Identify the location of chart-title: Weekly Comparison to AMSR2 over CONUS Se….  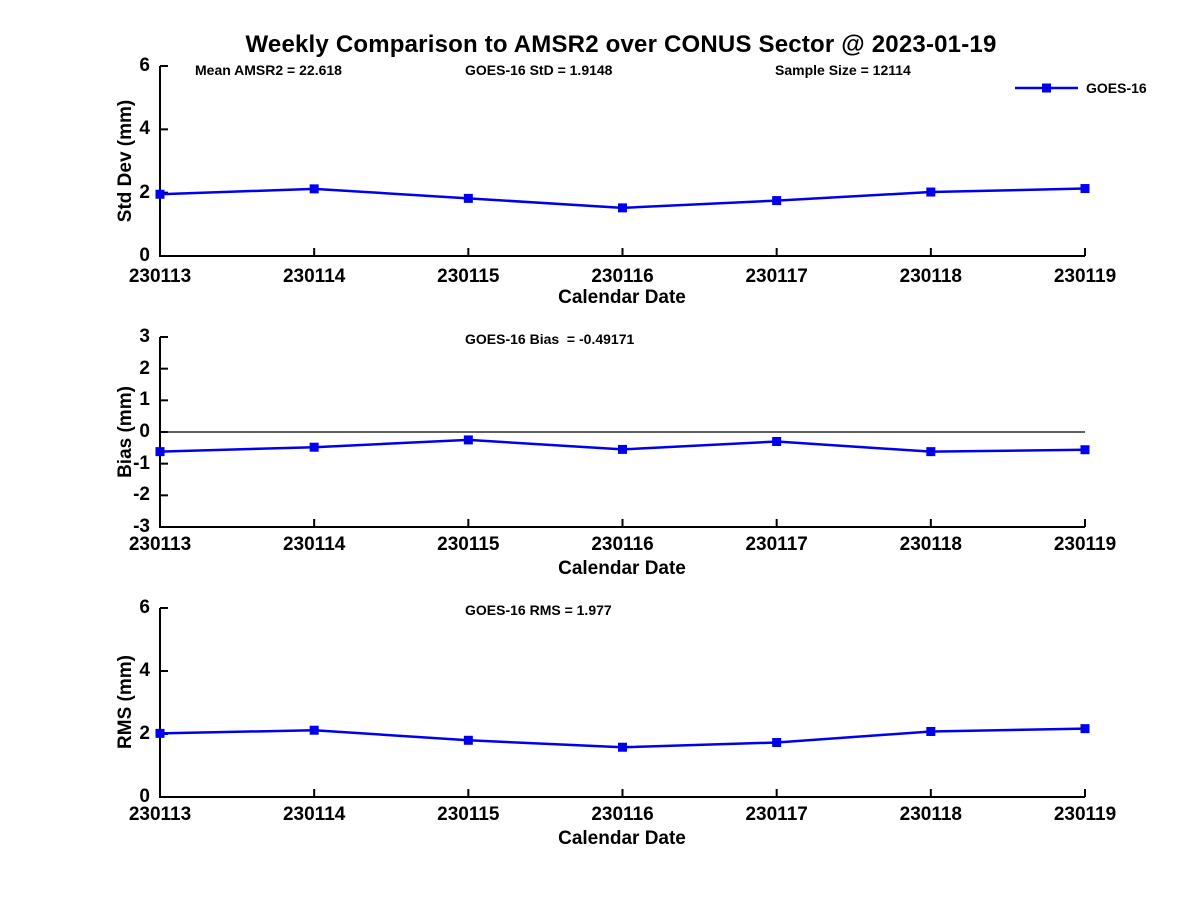
(621, 44).